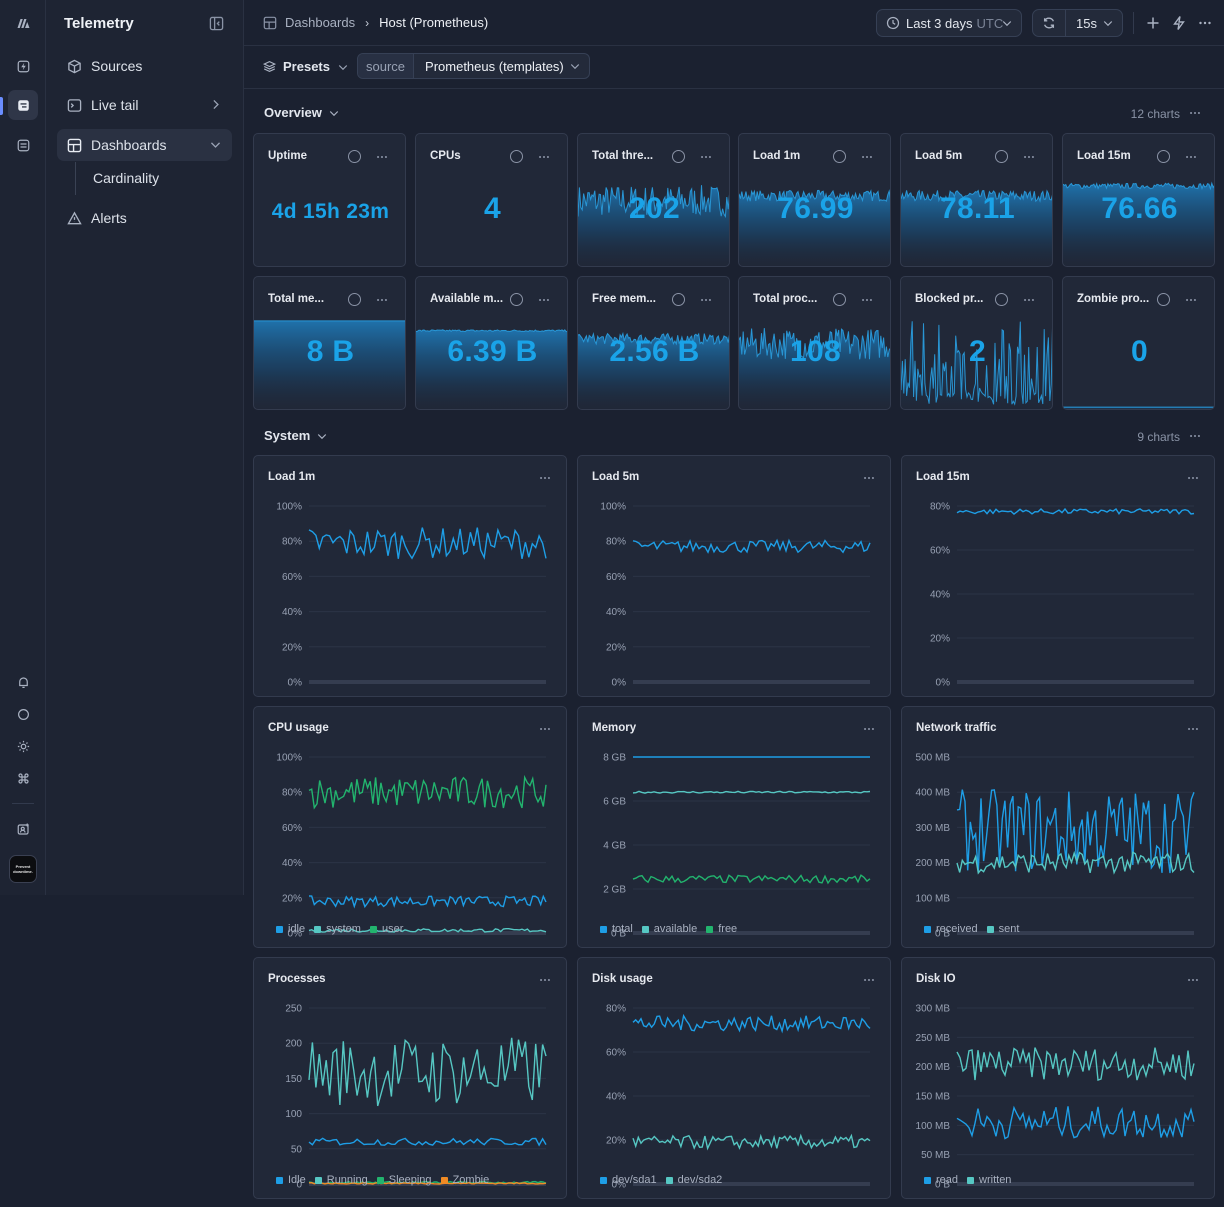 The width and height of the screenshot is (1224, 1207). What do you see at coordinates (628, 1180) in the screenshot?
I see `legend-item: dev/sda1` at bounding box center [628, 1180].